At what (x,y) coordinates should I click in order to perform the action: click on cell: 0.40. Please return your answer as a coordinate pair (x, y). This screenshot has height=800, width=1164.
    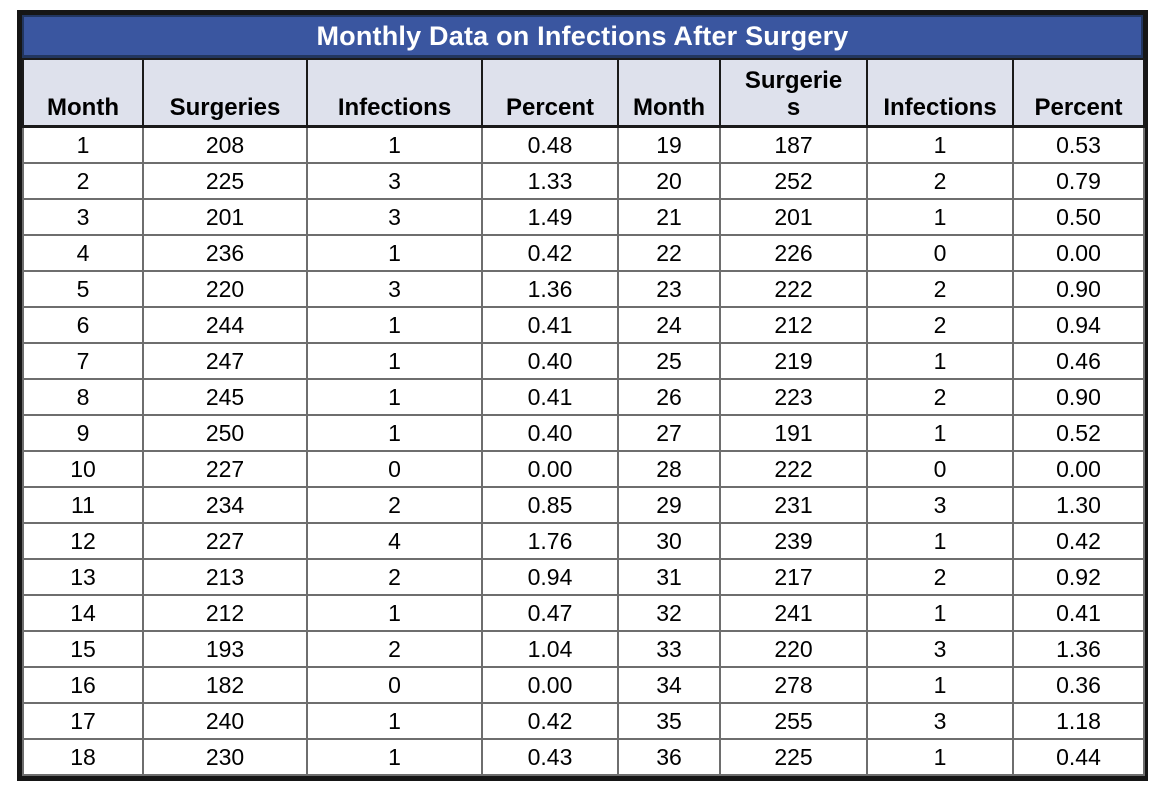
    Looking at the image, I should click on (550, 361).